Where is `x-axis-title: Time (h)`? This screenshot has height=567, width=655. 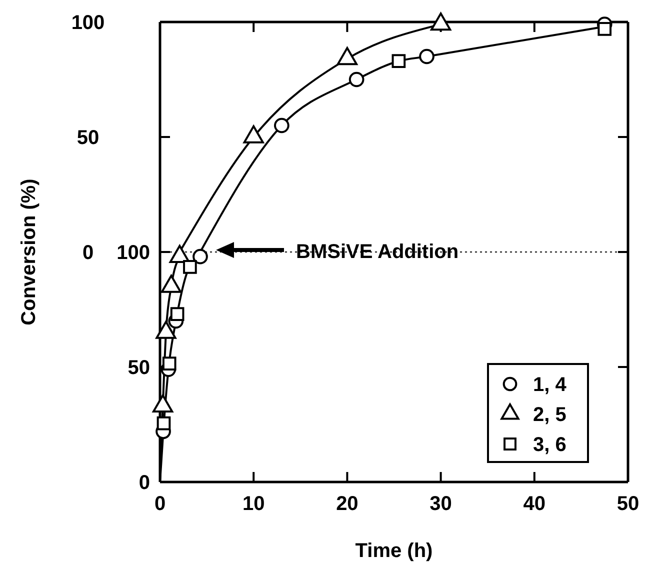 x-axis-title: Time (h) is located at coordinates (394, 551).